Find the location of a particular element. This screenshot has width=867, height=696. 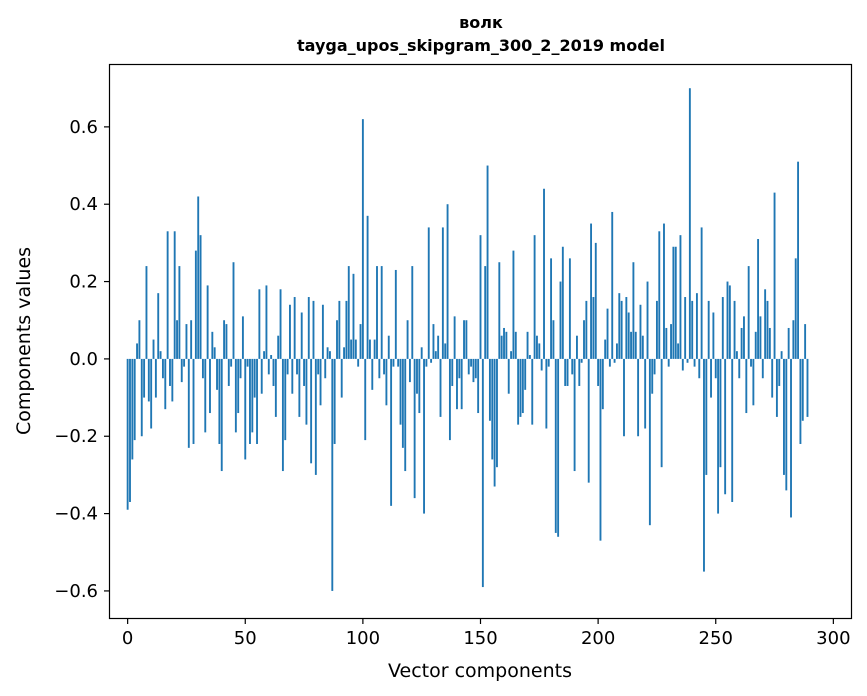

x-tick-label: 50 is located at coordinates (245, 638).